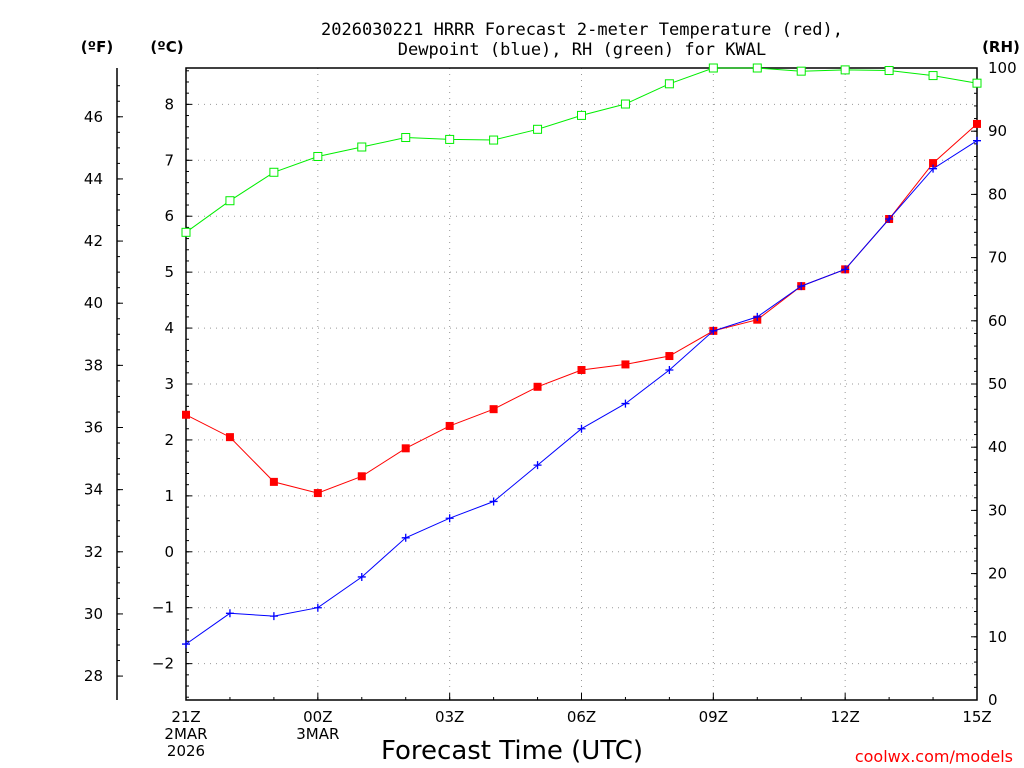 This screenshot has height=768, width=1024. What do you see at coordinates (934, 756) in the screenshot?
I see `credit-text: coolwx.com/models` at bounding box center [934, 756].